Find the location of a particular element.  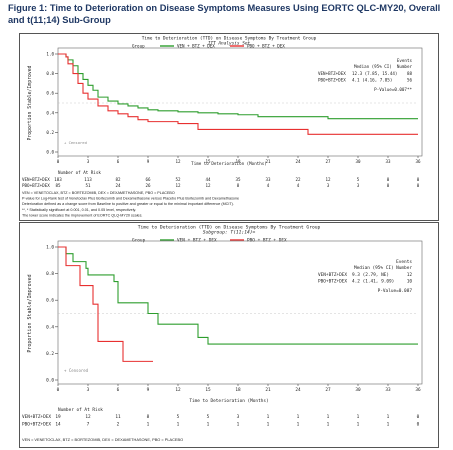

x-tick-label: 33 is located at coordinates (388, 161).